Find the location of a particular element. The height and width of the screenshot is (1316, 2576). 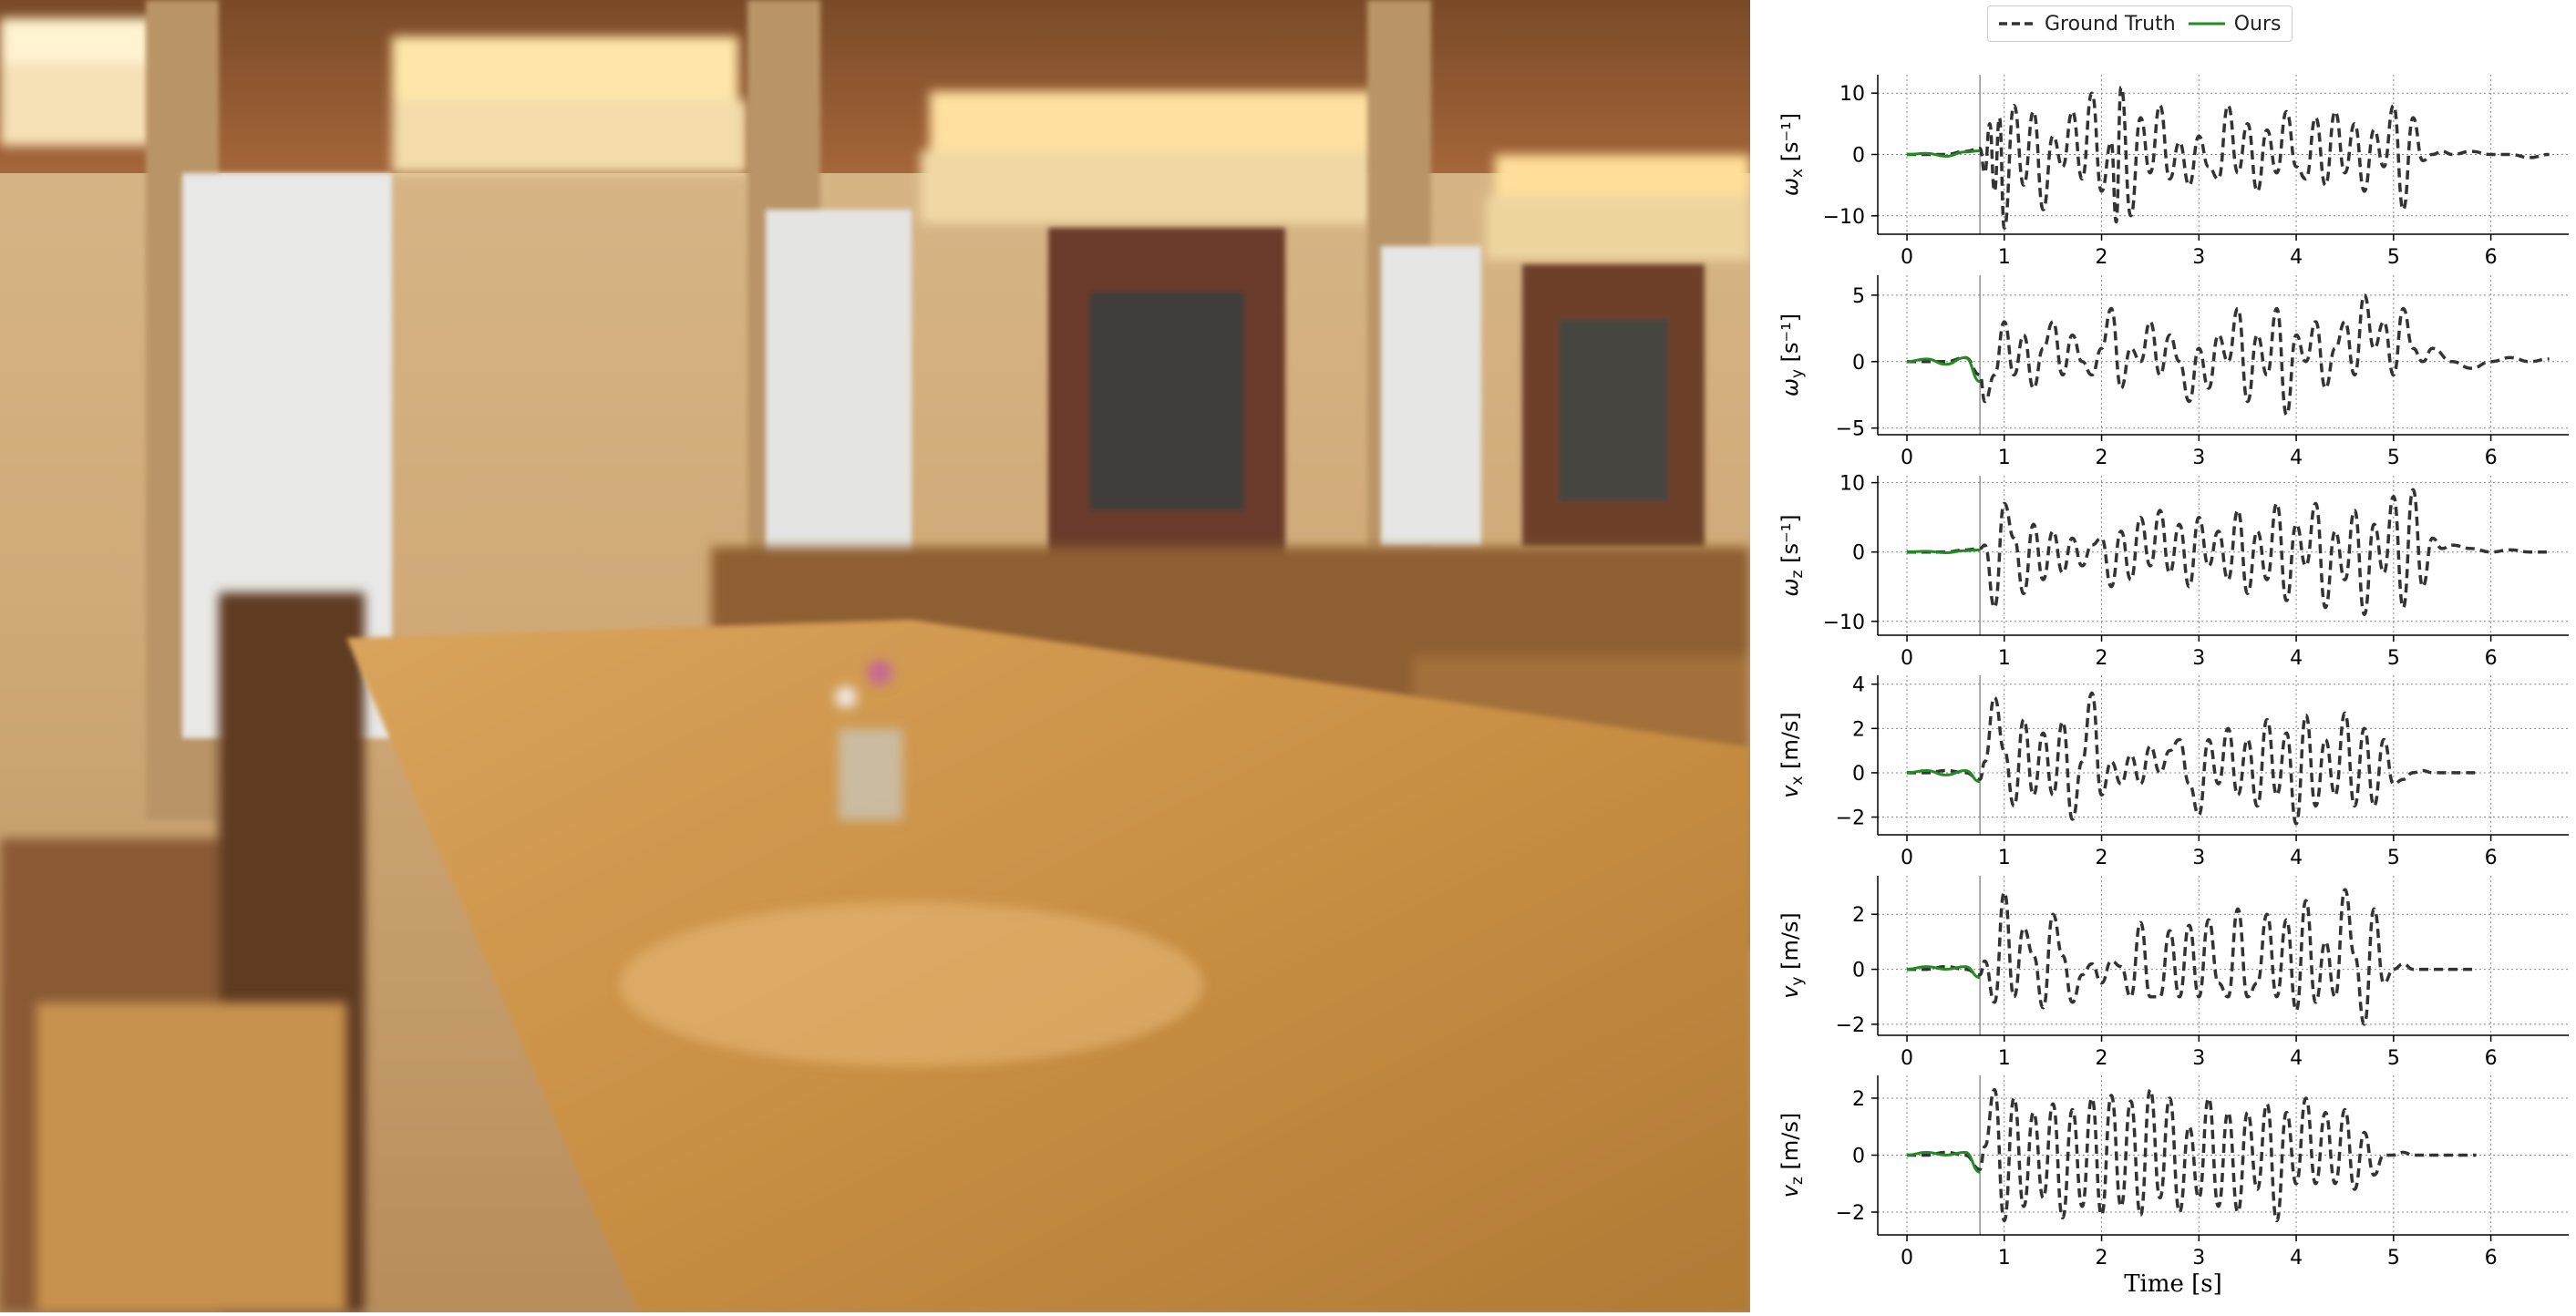

legend-dashed-swatch is located at coordinates (2017, 24).